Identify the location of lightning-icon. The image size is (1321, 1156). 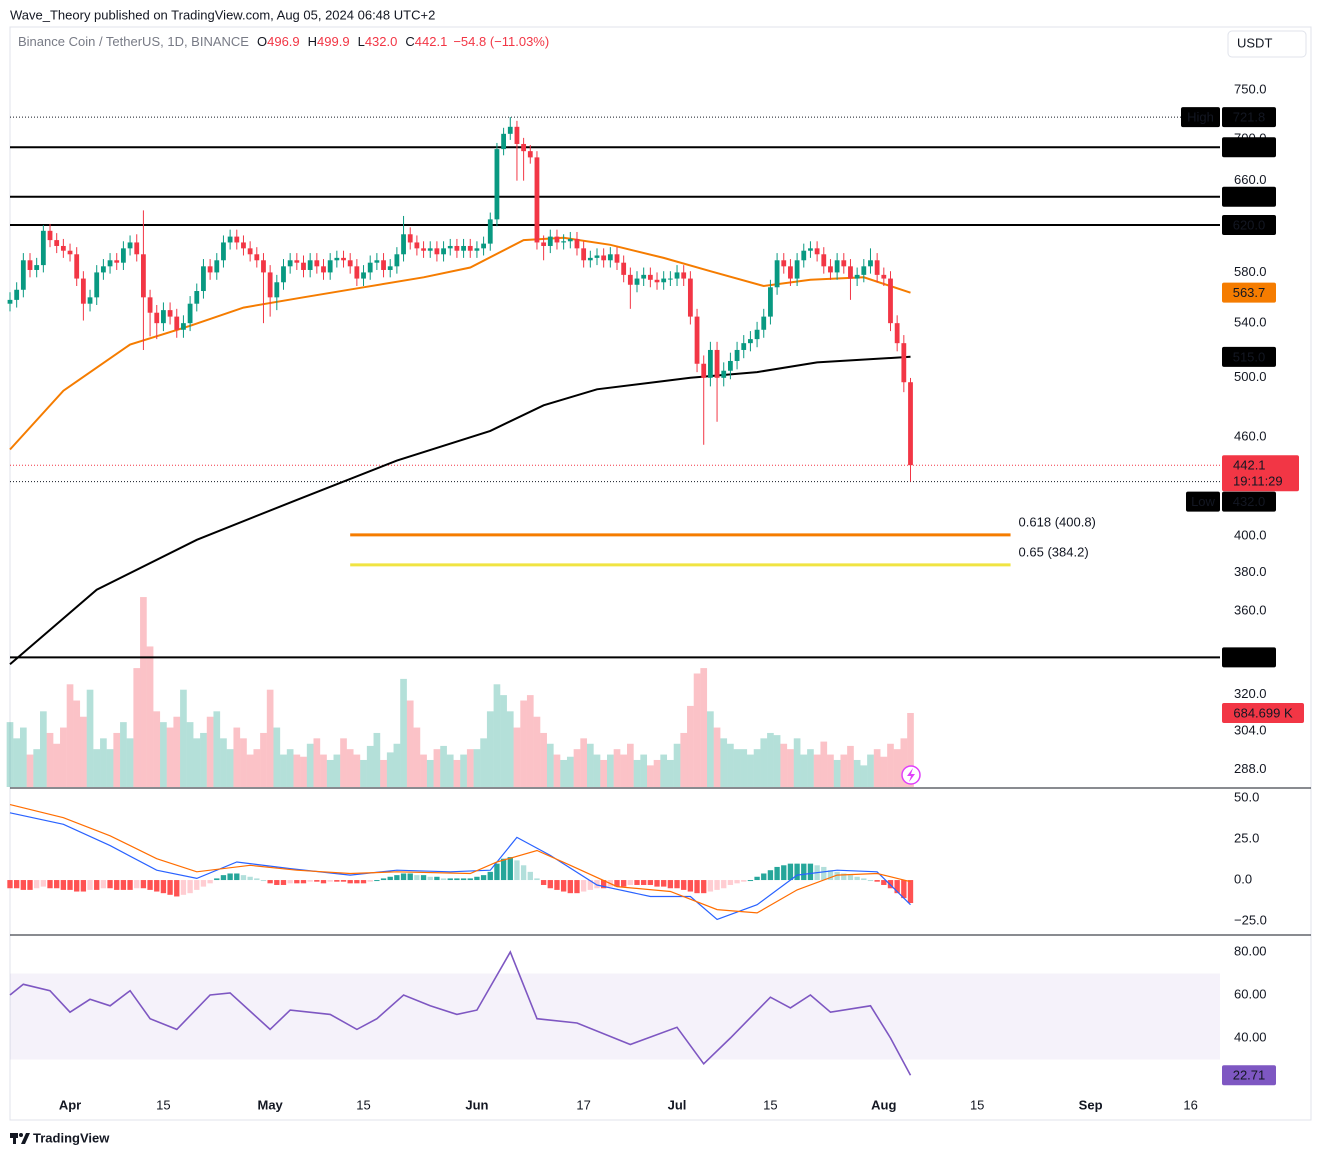
(911, 775).